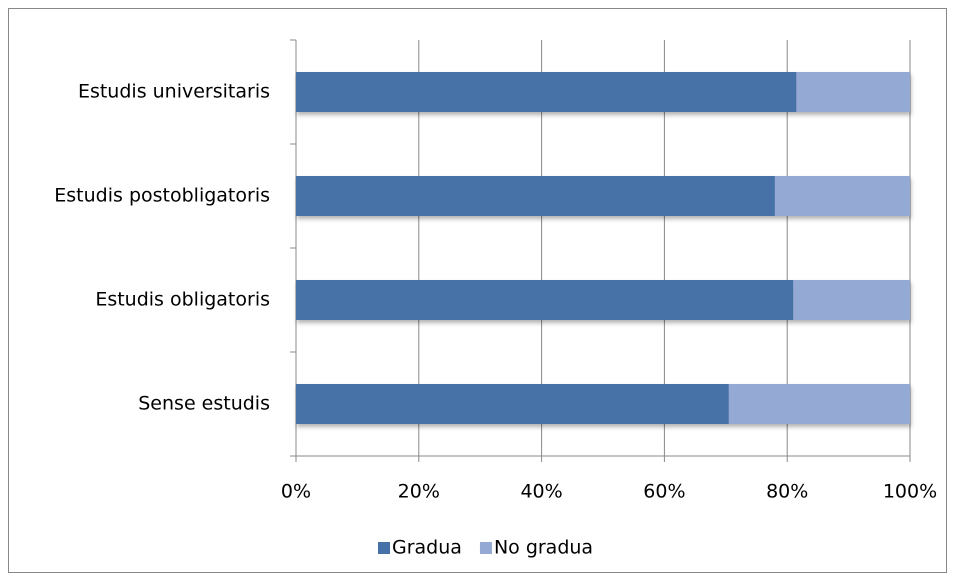  I want to click on x-tick-label: 20%, so click(419, 492).